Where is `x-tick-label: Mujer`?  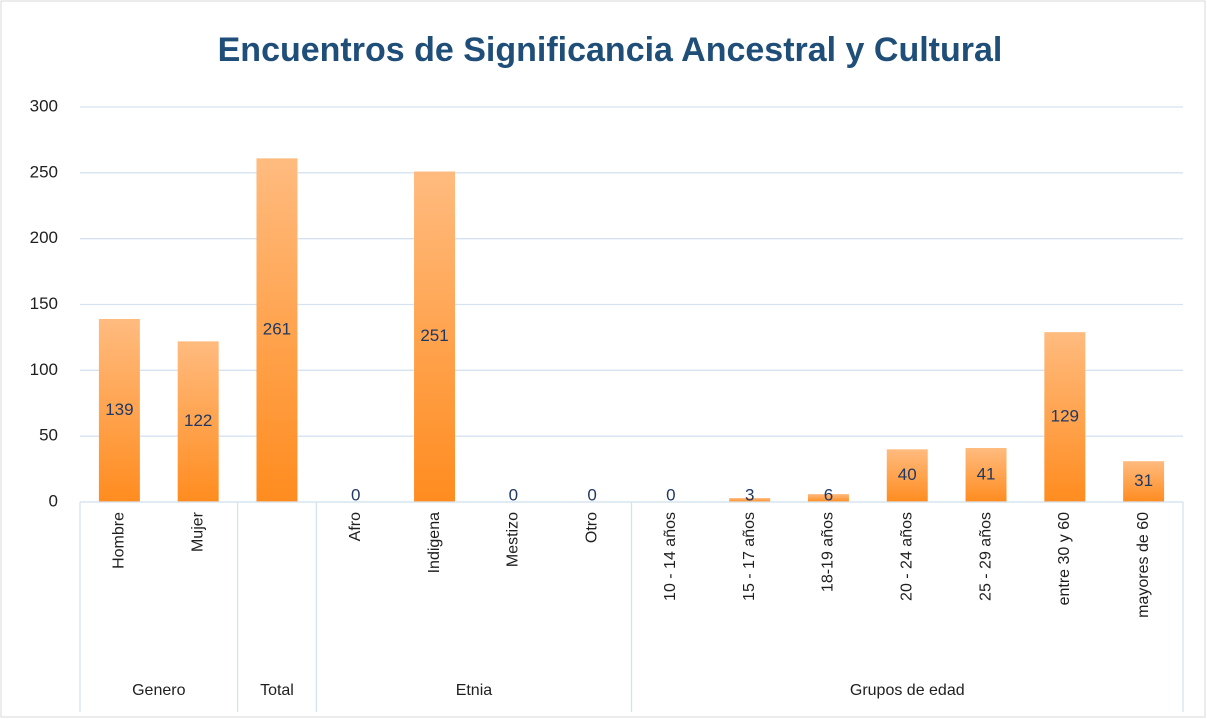
x-tick-label: Mujer is located at coordinates (197, 531).